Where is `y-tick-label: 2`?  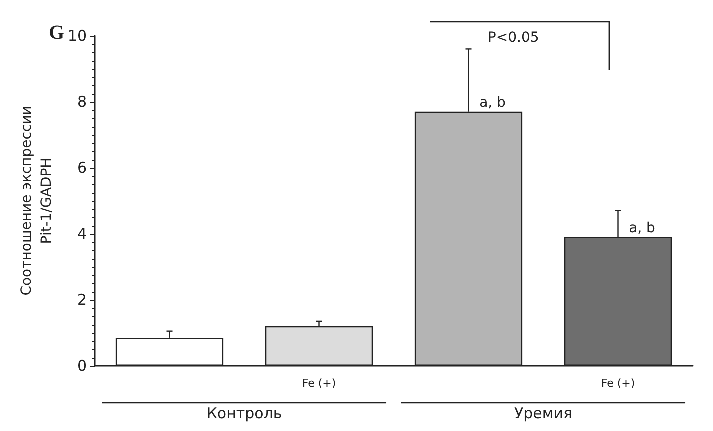
y-tick-label: 2 is located at coordinates (82, 300).